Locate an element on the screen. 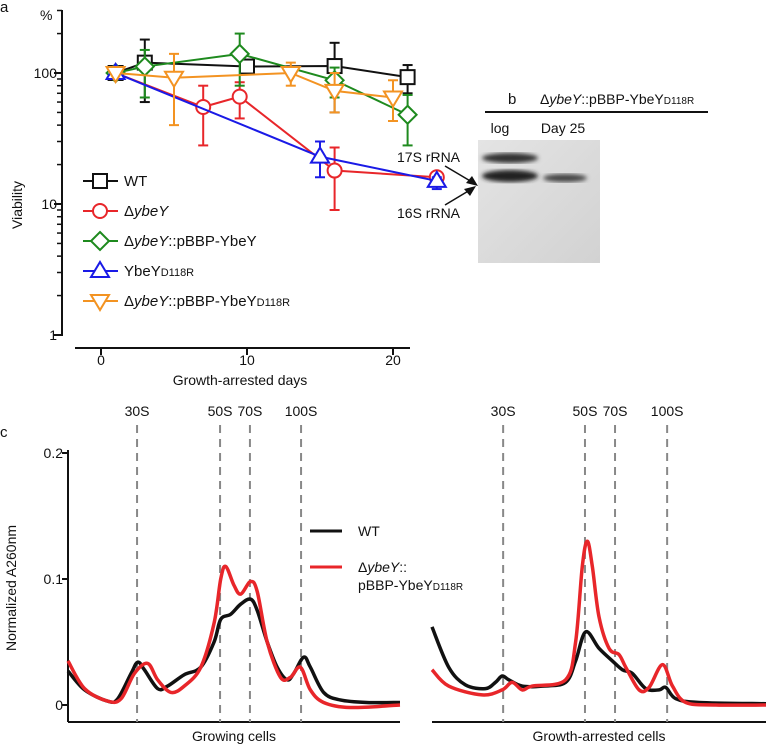 This screenshot has height=747, width=766. band-16s-day25 is located at coordinates (565, 178).